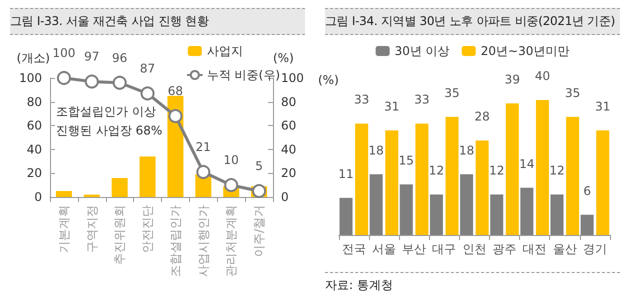 The width and height of the screenshot is (631, 302). What do you see at coordinates (109, 121) in the screenshot?
I see `annotation: 조합설립인가 이상 진행된 사업장 68%` at bounding box center [109, 121].